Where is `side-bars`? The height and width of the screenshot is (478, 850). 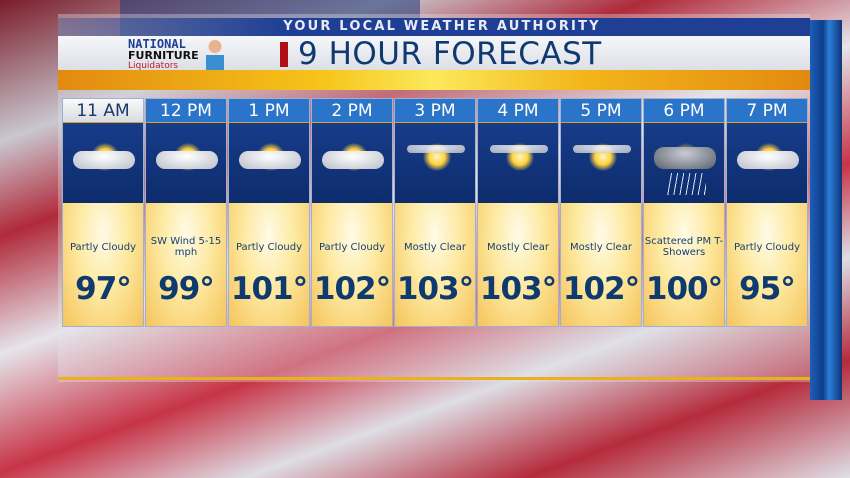
side-bars is located at coordinates (826, 210).